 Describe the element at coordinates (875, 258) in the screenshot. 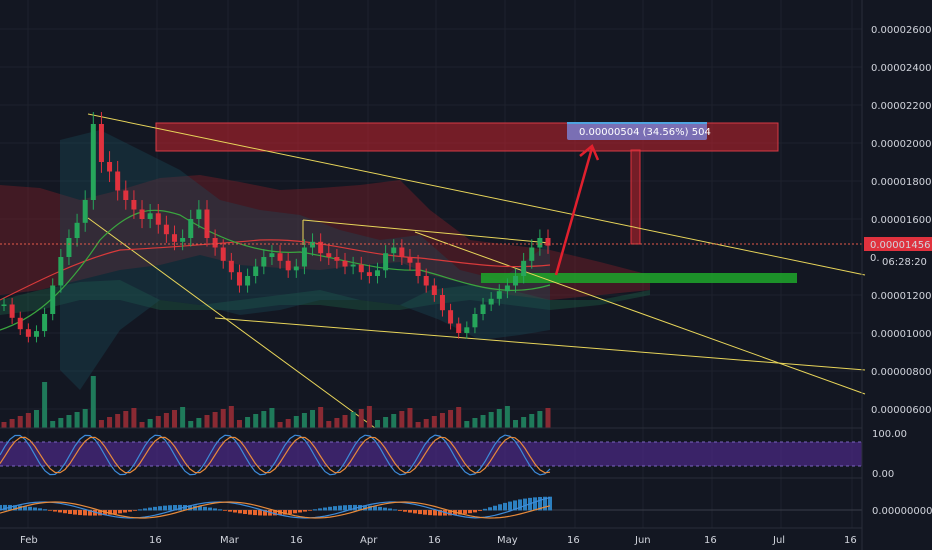

I see `last-price-tick: 0.` at that location.